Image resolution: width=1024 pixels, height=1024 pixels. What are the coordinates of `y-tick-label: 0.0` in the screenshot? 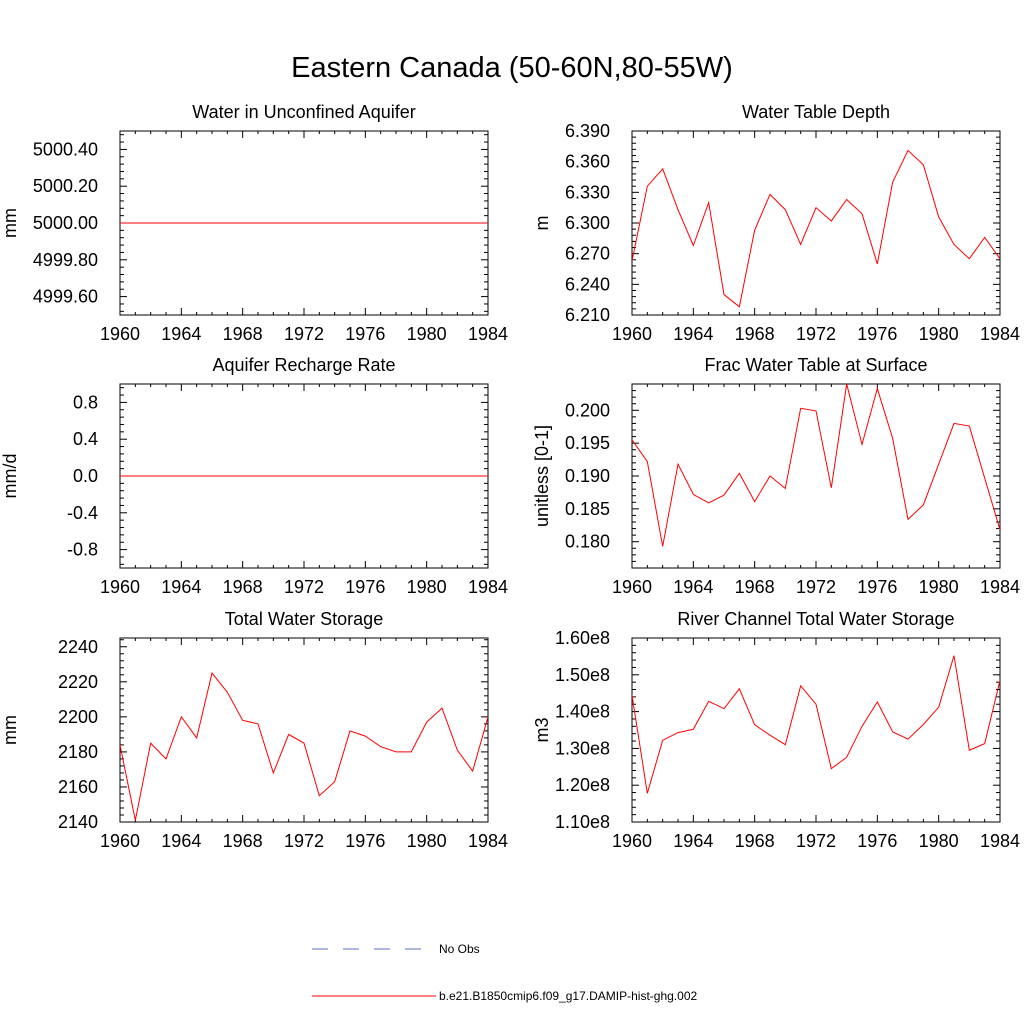 It's located at (85, 476).